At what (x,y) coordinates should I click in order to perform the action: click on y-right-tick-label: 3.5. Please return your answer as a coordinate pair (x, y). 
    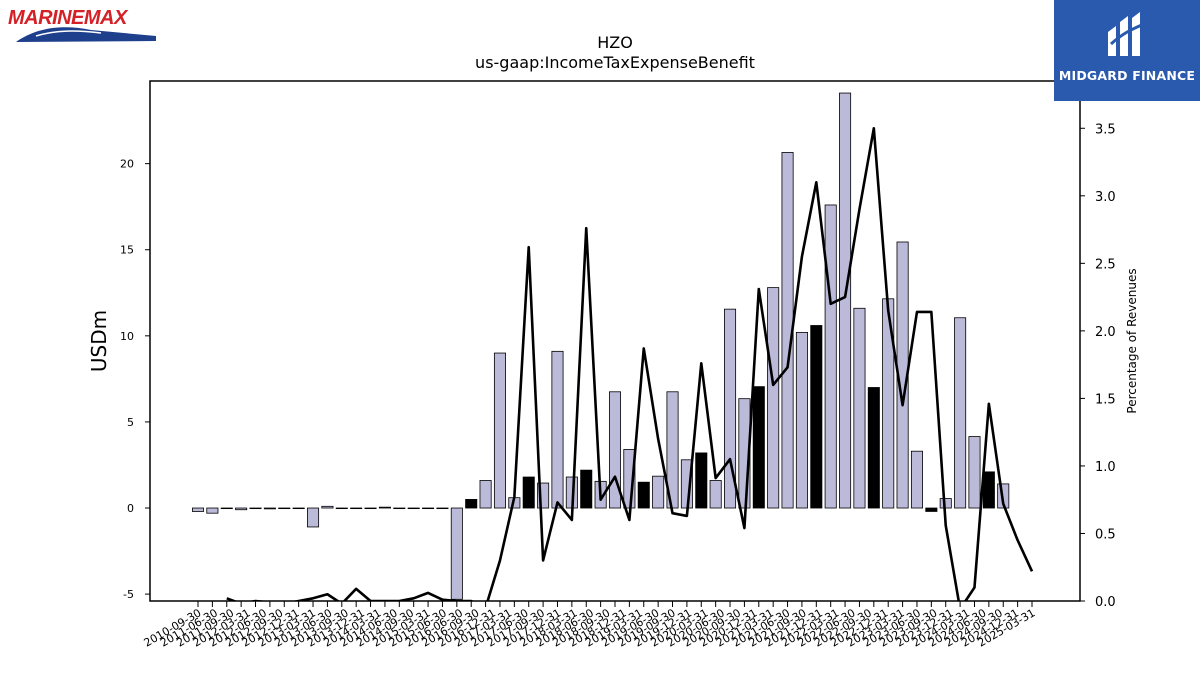
    Looking at the image, I should click on (1105, 129).